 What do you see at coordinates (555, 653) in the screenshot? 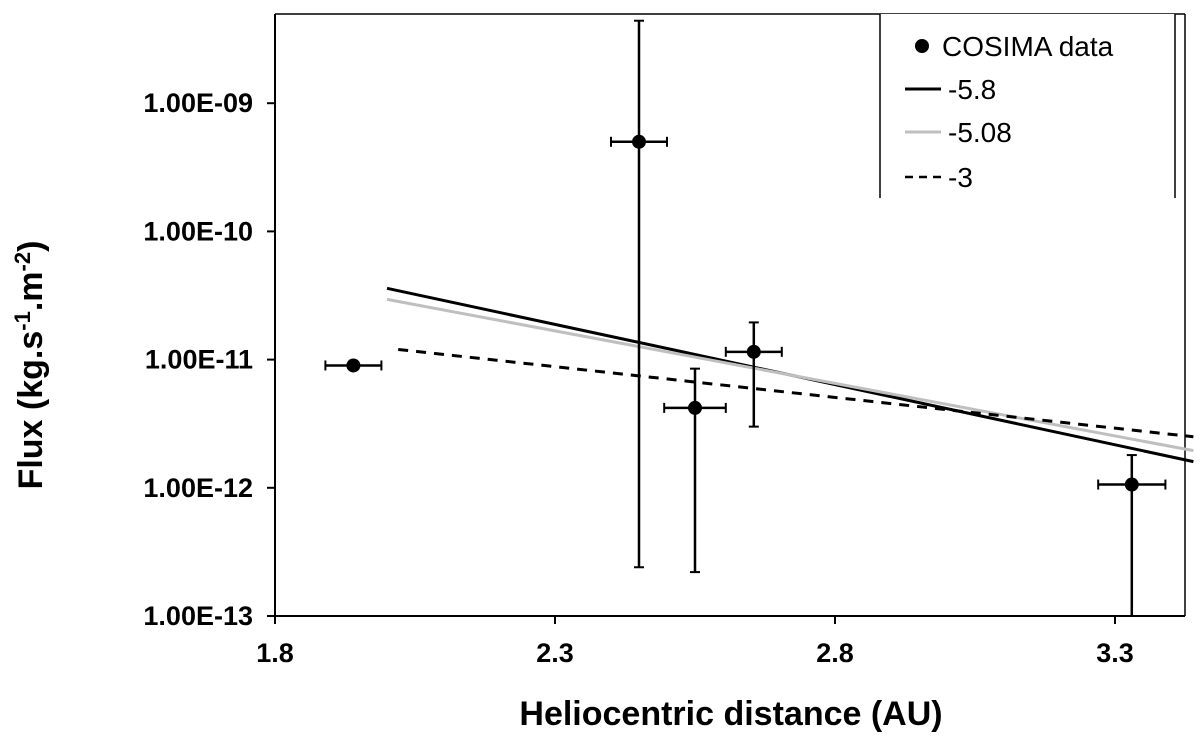
I see `x-tick-label: 2.3` at bounding box center [555, 653].